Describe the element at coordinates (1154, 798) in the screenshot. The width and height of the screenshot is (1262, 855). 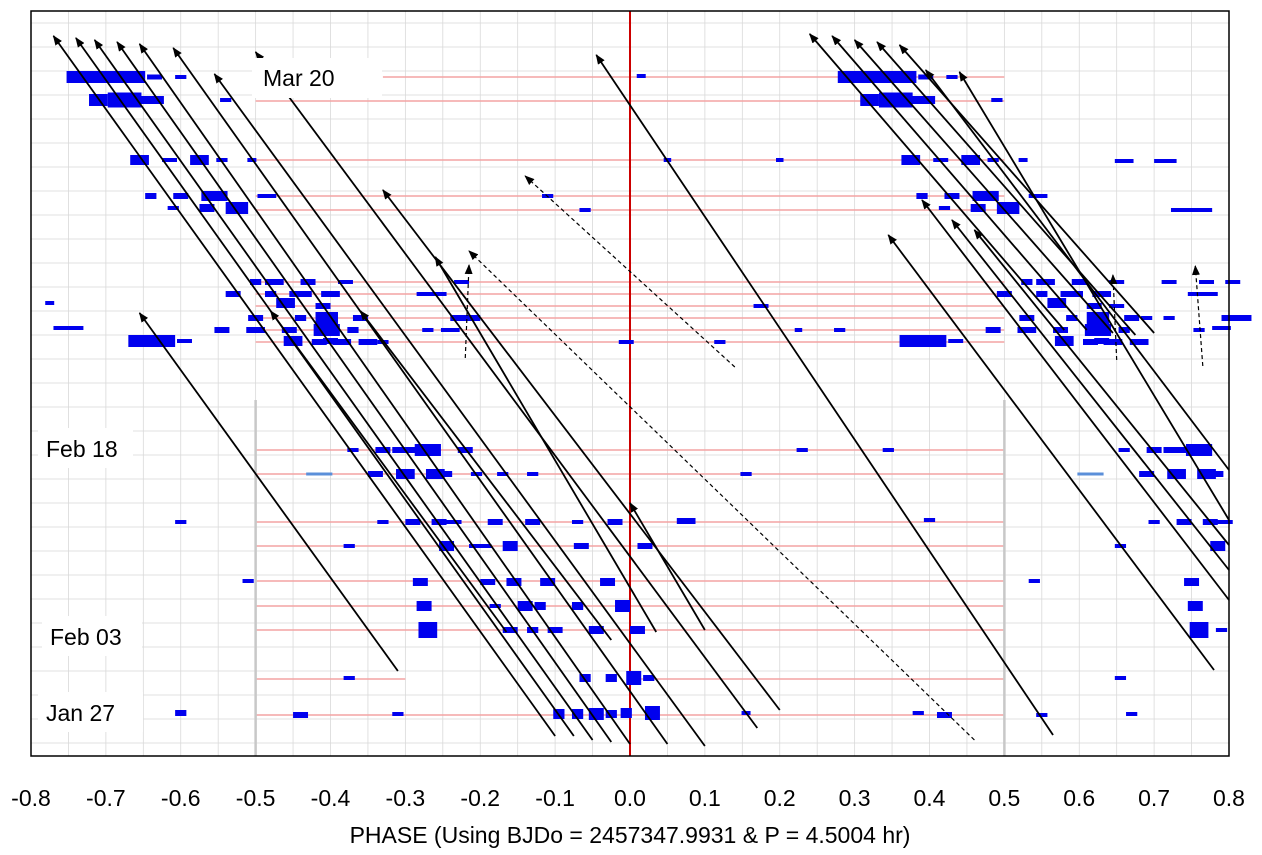
I see `x-tick-label: 0.7` at that location.